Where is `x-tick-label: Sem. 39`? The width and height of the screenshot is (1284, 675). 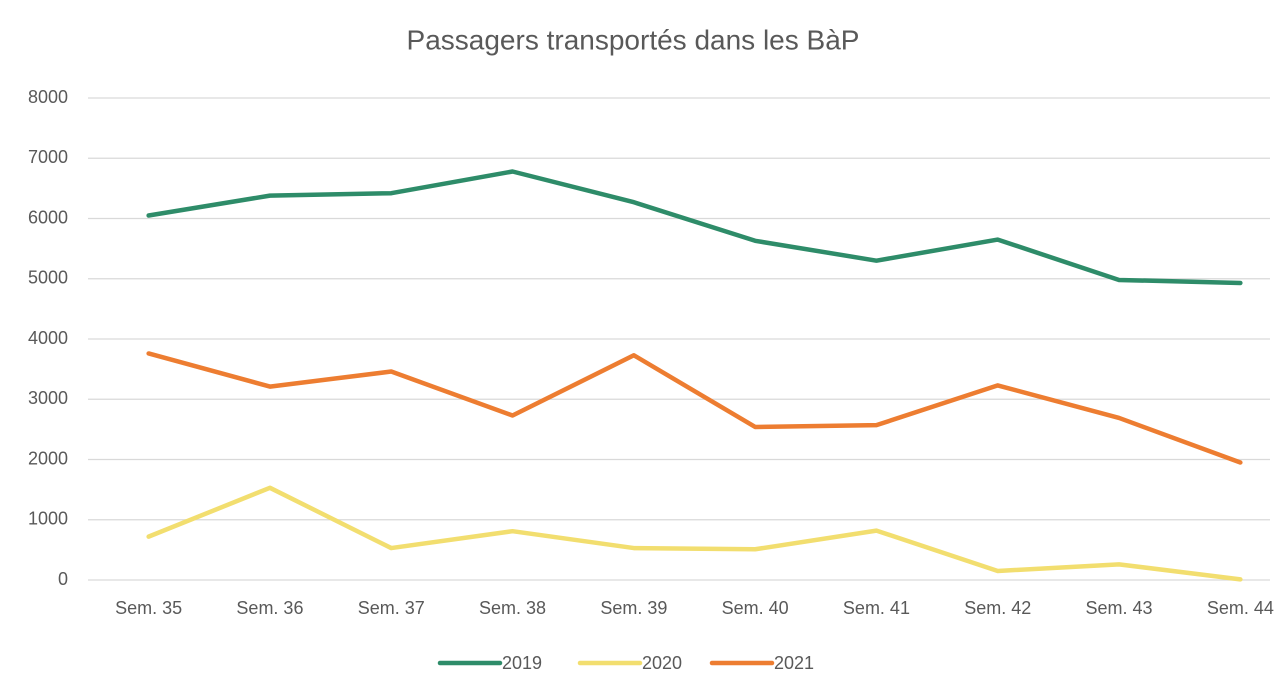 x-tick-label: Sem. 39 is located at coordinates (633, 608).